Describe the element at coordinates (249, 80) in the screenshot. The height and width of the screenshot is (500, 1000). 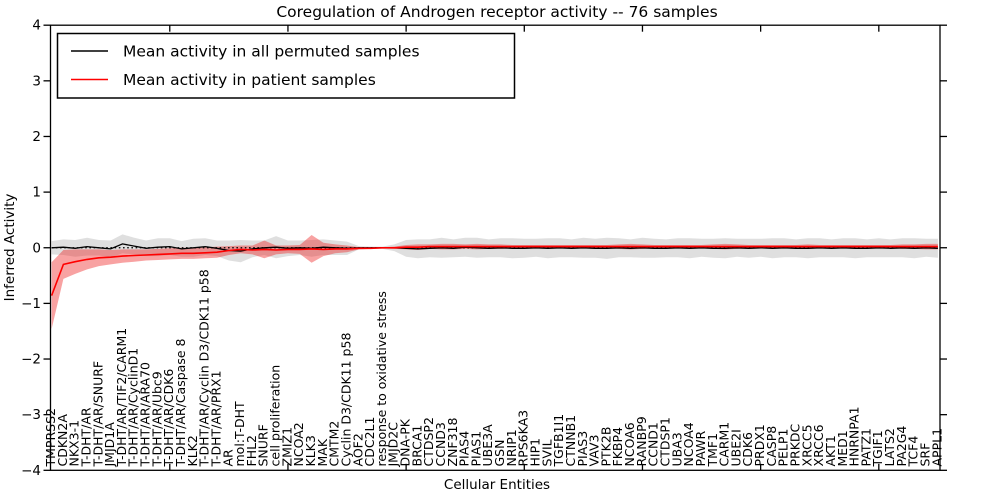
I see `legend-label-patient: Mean activity in patient samples` at that location.